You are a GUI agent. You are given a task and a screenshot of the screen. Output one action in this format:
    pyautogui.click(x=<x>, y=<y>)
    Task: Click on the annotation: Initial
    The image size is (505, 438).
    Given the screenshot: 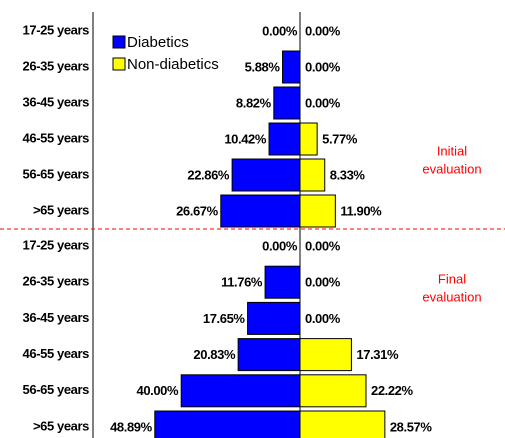 What is the action you would take?
    pyautogui.click(x=452, y=150)
    